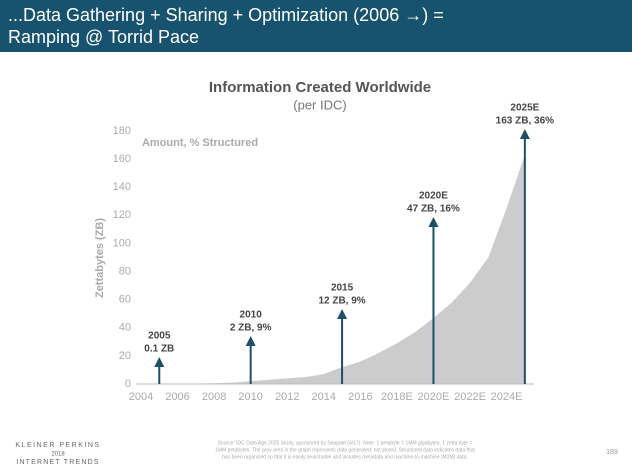 Image resolution: width=632 pixels, height=466 pixels. Describe the element at coordinates (341, 301) in the screenshot. I see `annotation-label: 12 ZB, 9%` at that location.